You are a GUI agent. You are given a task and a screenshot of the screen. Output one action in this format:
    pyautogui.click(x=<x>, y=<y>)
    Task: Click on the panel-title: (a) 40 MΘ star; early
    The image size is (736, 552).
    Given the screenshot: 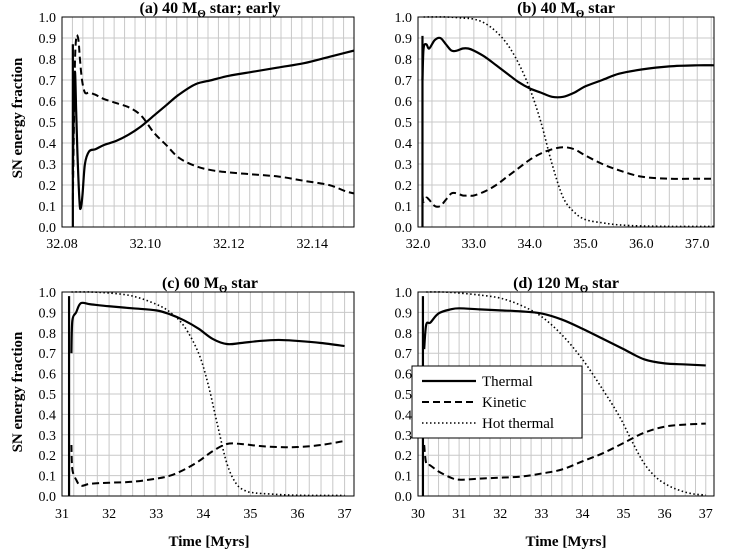 What is the action you would take?
    pyautogui.click(x=210, y=10)
    